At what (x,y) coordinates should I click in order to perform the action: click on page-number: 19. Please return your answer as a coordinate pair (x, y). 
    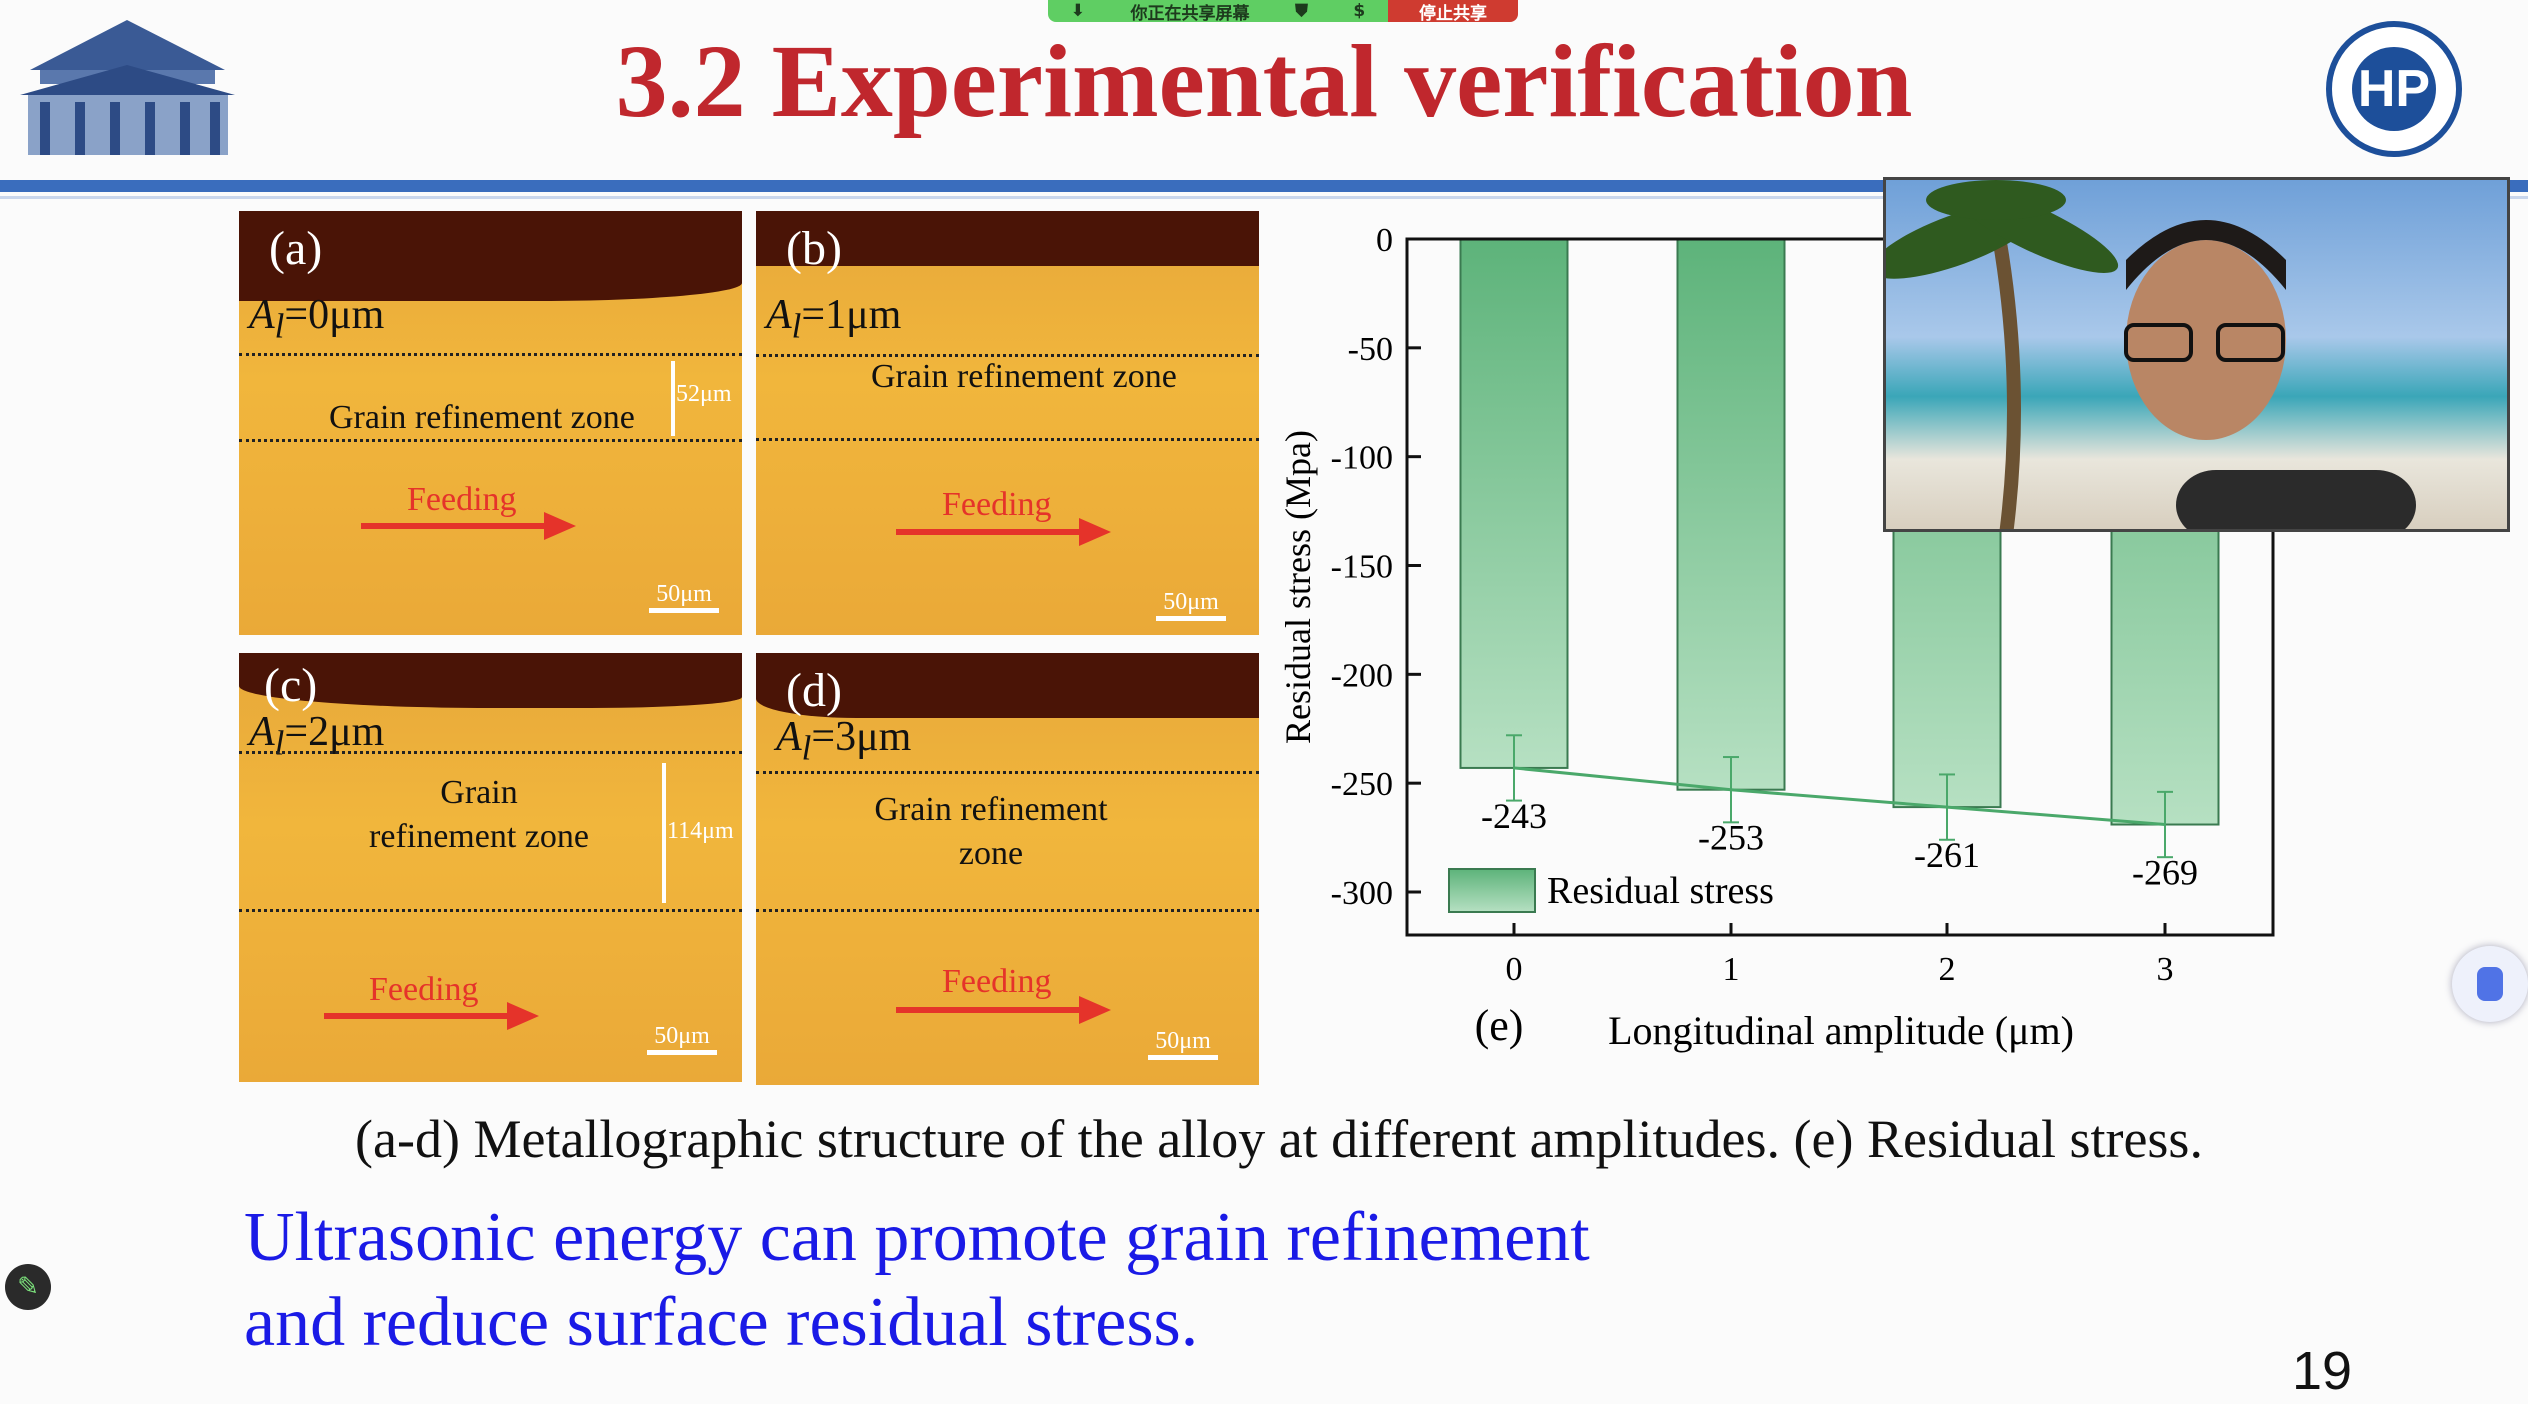
    Looking at the image, I should click on (2322, 1371).